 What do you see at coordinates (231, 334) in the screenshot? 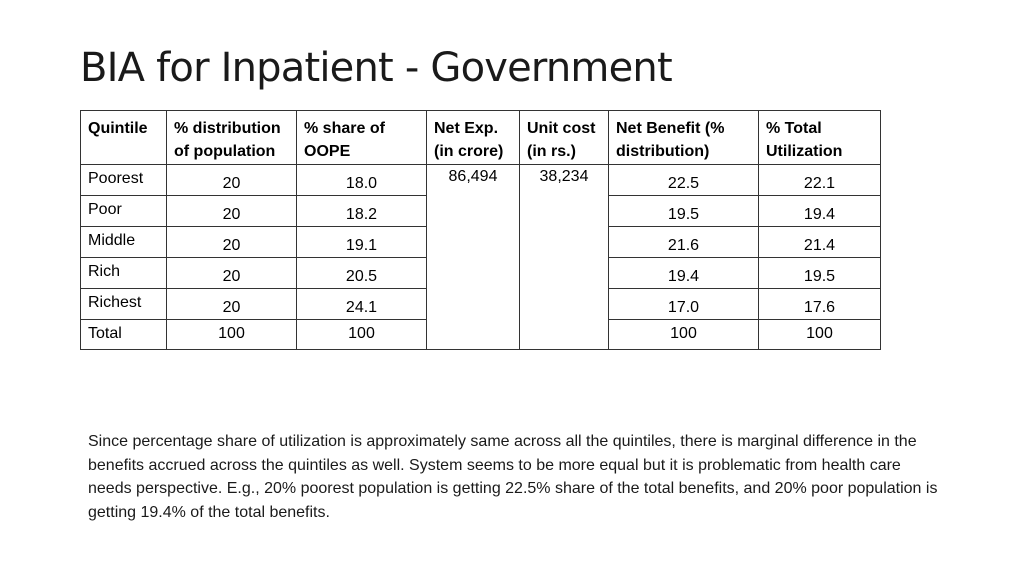
I see `population-cell: 100` at bounding box center [231, 334].